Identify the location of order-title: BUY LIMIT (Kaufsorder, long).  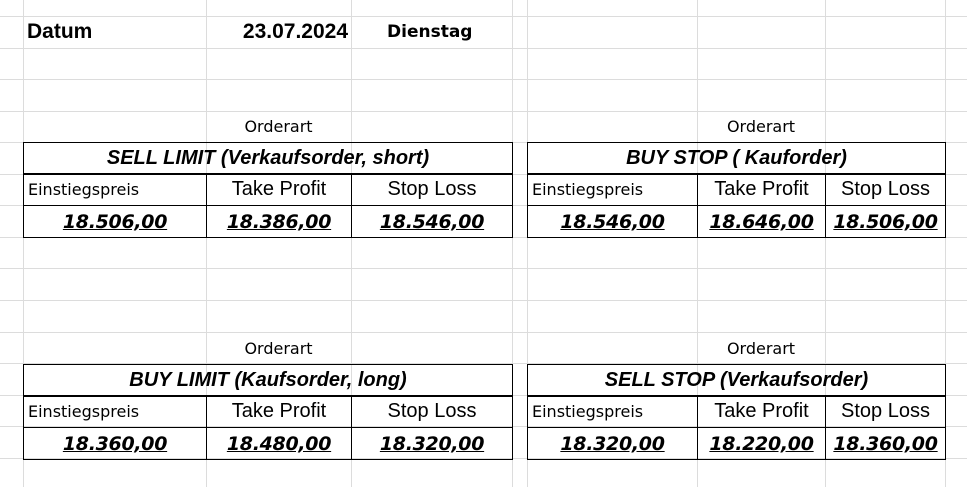
(268, 380).